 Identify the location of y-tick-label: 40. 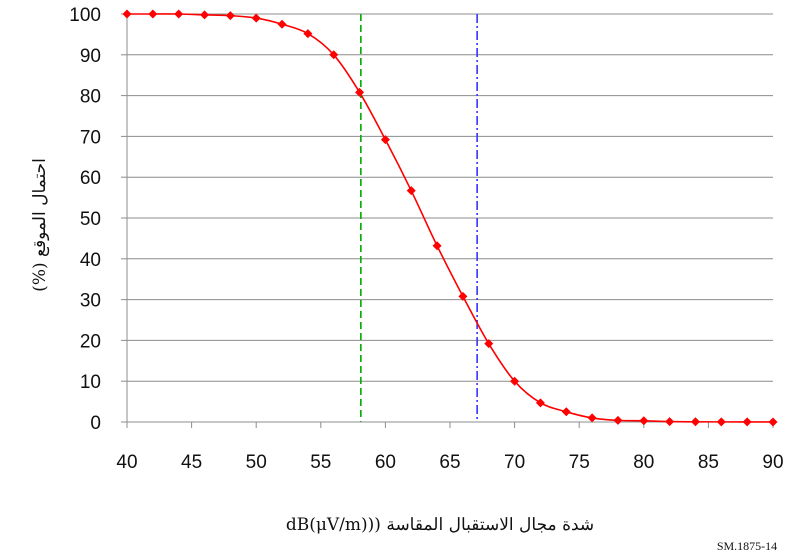
(90, 260).